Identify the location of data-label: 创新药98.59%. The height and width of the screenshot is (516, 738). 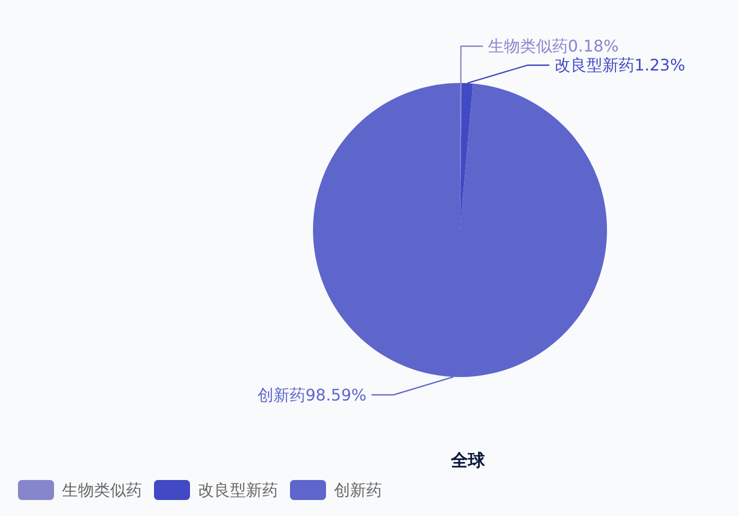
(311, 394).